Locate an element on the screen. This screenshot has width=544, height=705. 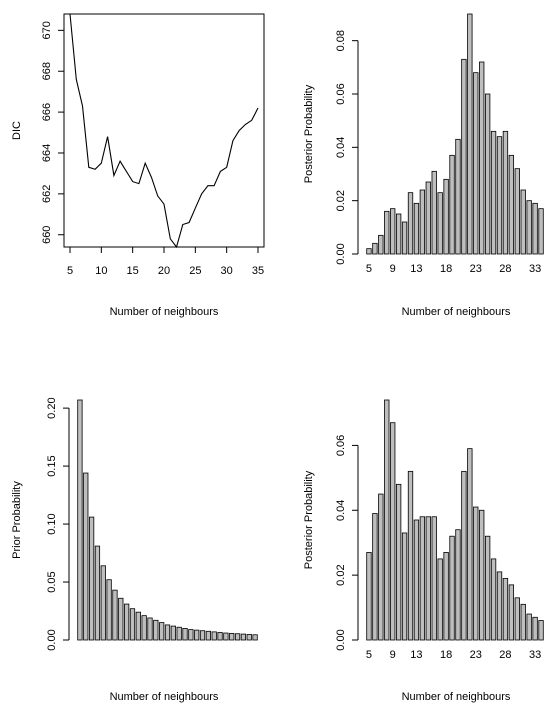
x-tick-label: 10 is located at coordinates (101, 271).